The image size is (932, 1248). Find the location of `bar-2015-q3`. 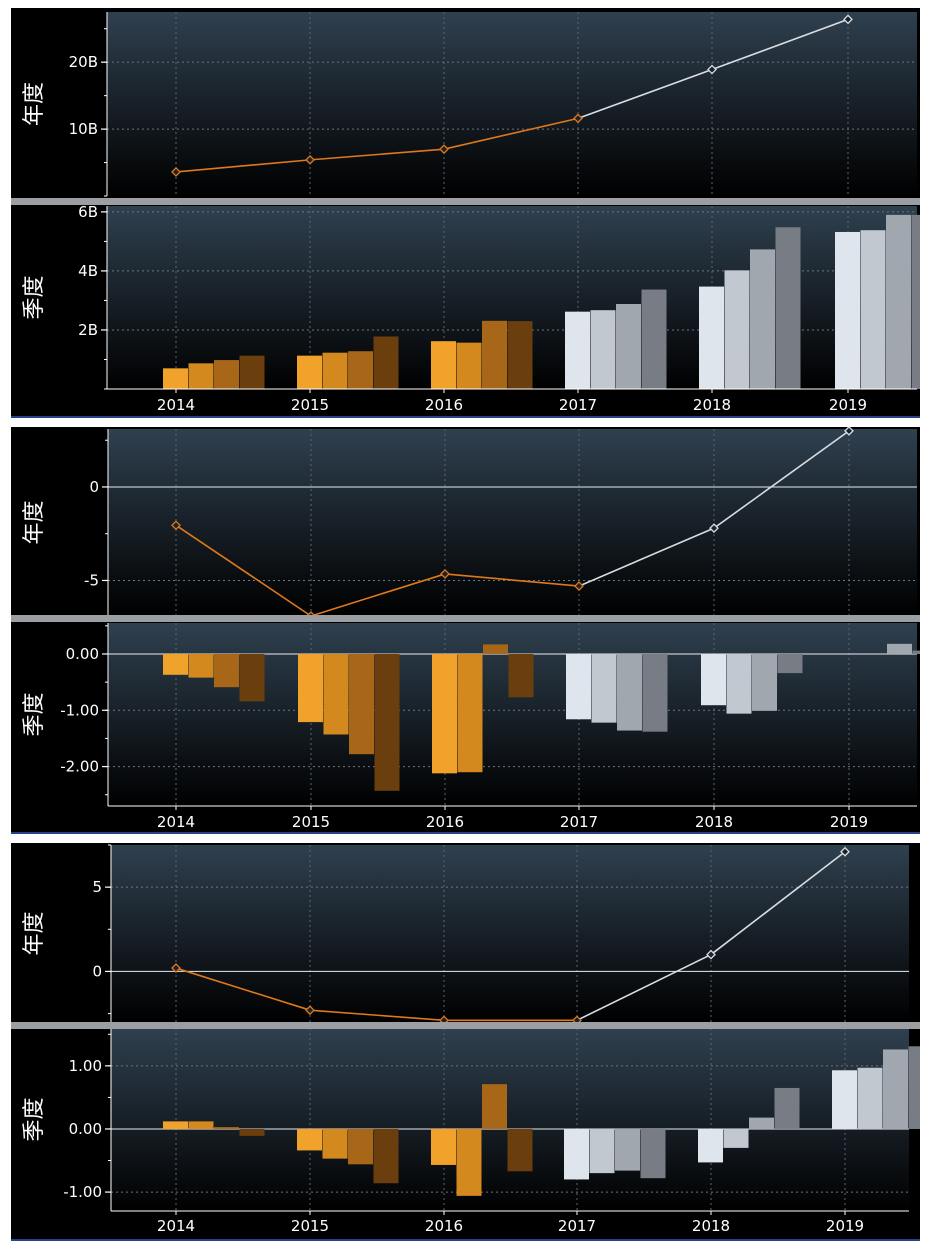

bar-2015-q3 is located at coordinates (361, 704).